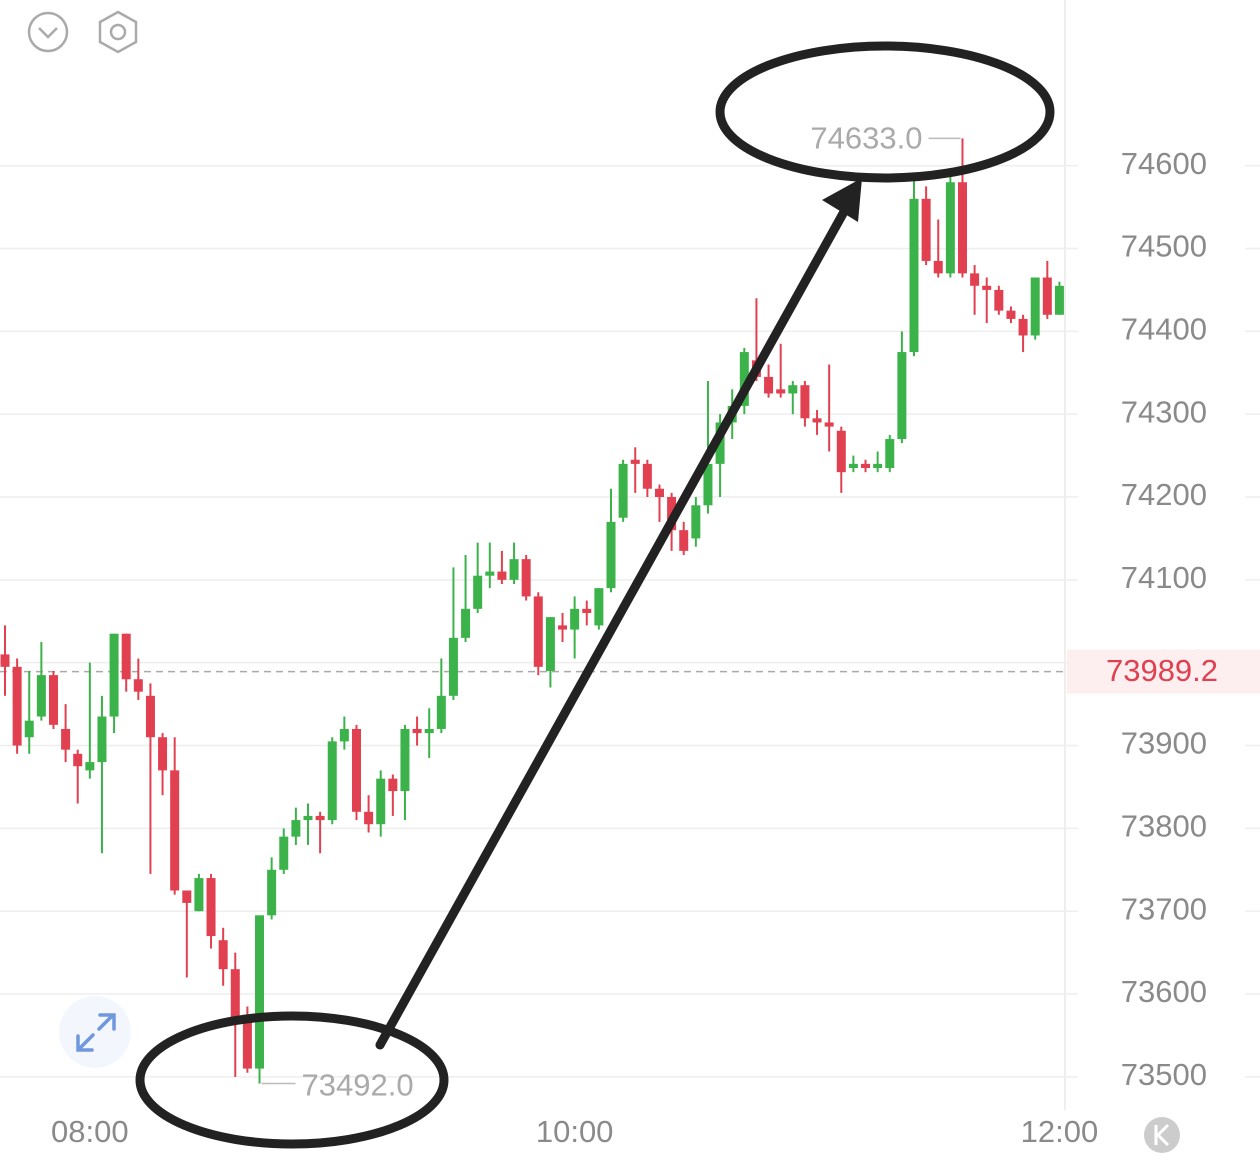 Image resolution: width=1260 pixels, height=1159 pixels. What do you see at coordinates (1164, 577) in the screenshot?
I see `y-tick-label: 74100` at bounding box center [1164, 577].